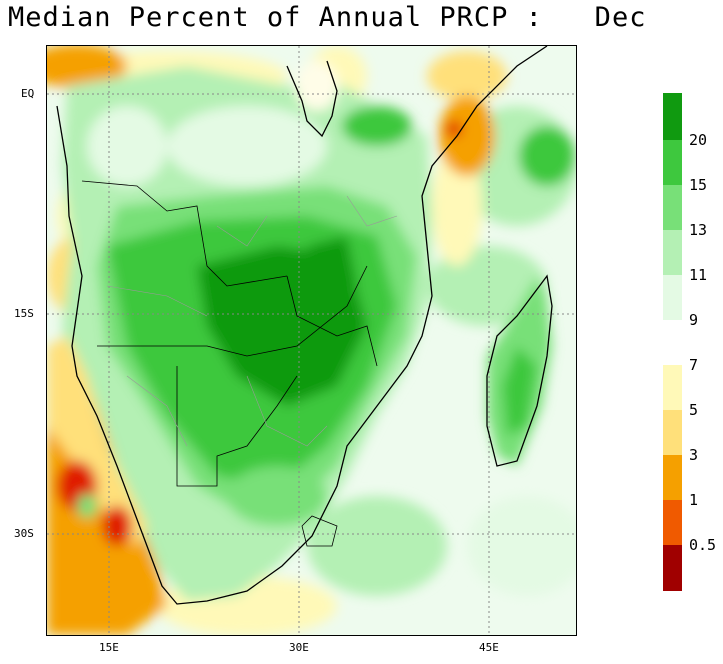 The height and width of the screenshot is (664, 723). Describe the element at coordinates (28, 93) in the screenshot. I see `lat-label-eq: EQ` at that location.